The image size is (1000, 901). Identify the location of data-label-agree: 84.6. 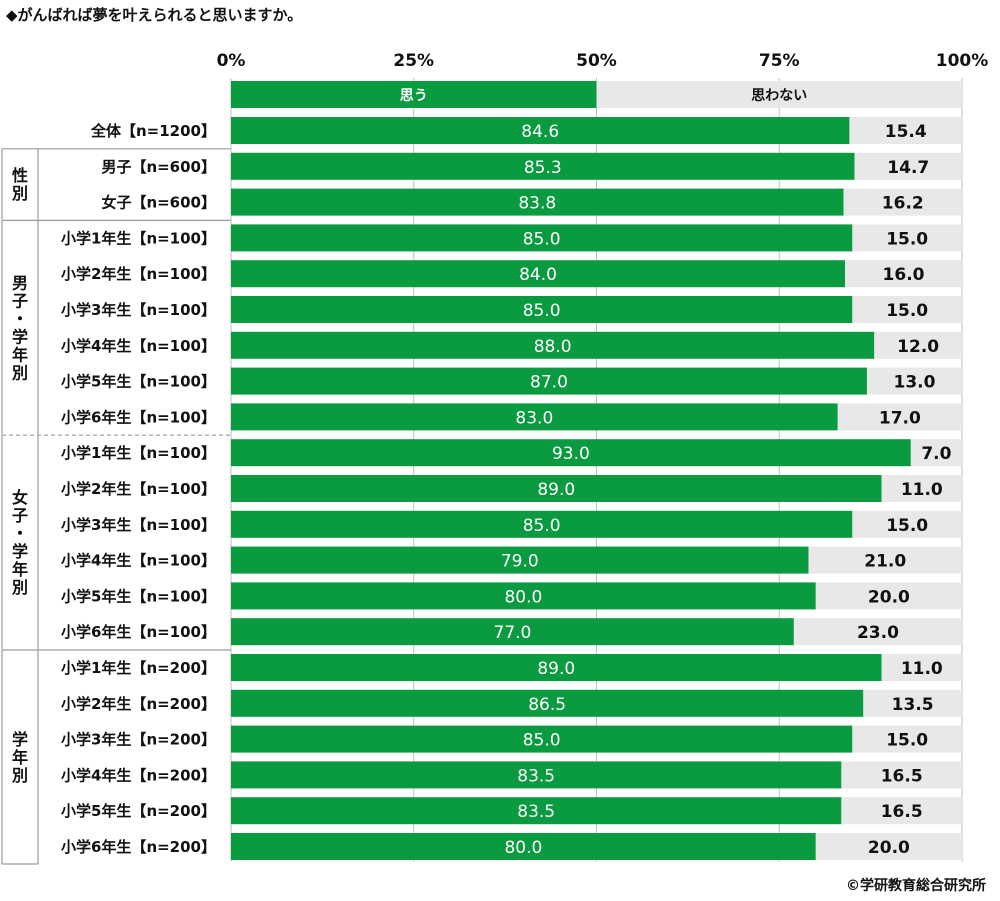
(540, 132).